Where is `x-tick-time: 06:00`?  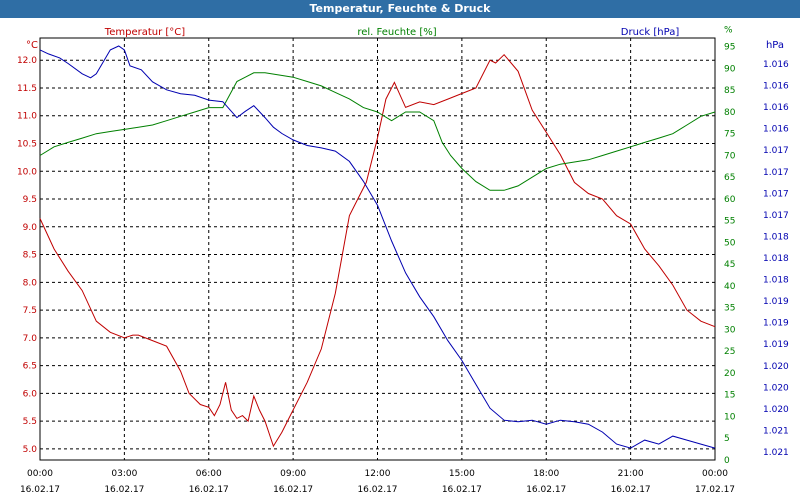
x-tick-time: 06:00 is located at coordinates (209, 474).